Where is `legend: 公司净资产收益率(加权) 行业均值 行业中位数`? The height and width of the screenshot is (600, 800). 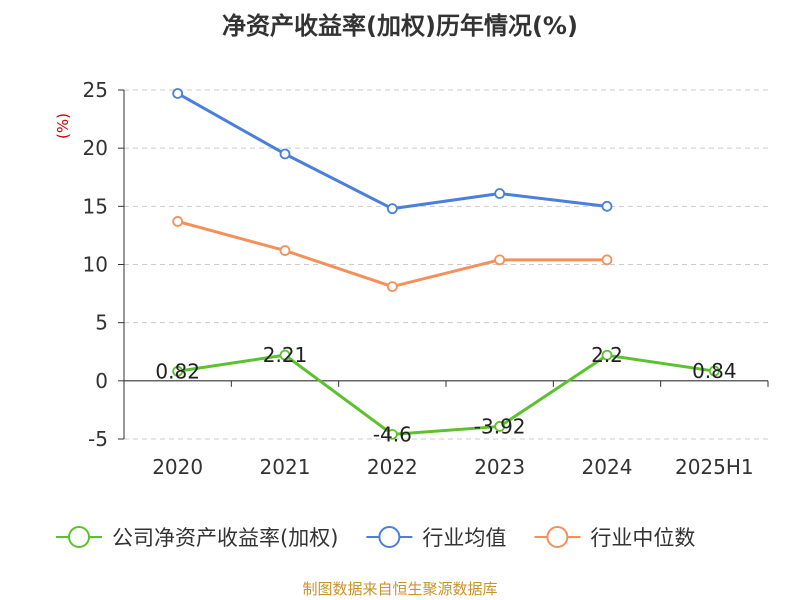 legend: 公司净资产收益率(加权) 行业均值 行业中位数 is located at coordinates (375, 538).